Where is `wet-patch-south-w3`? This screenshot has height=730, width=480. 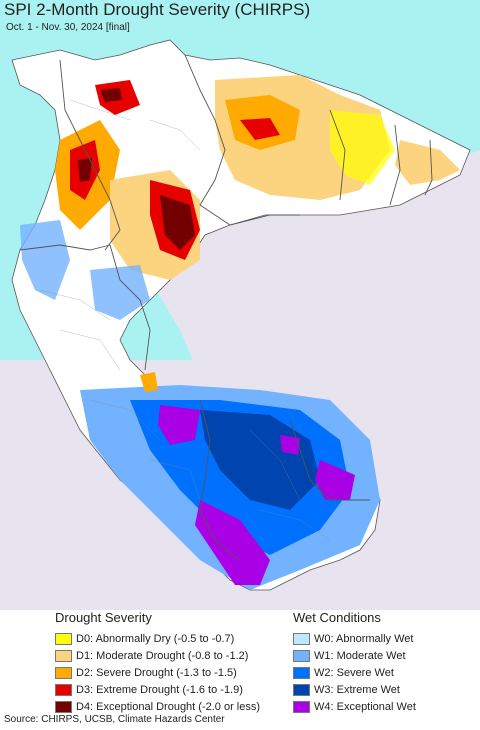
wet-patch-south-w3 is located at coordinates (260, 460).